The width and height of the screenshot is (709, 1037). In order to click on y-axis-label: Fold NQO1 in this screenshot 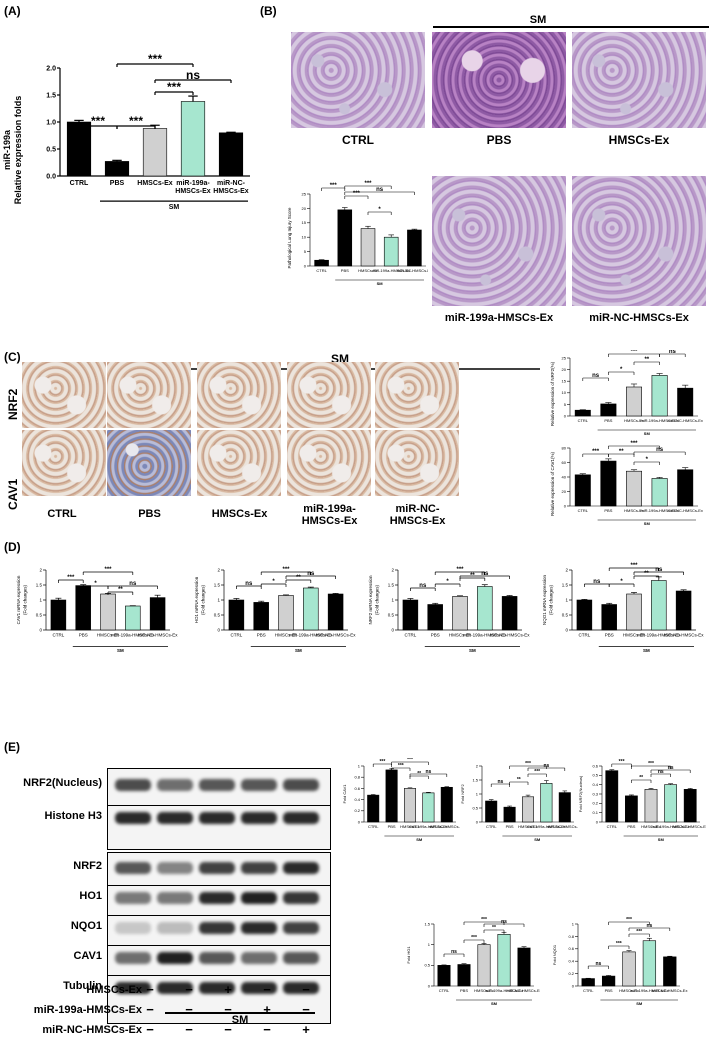, I will do `click(554, 954)`.